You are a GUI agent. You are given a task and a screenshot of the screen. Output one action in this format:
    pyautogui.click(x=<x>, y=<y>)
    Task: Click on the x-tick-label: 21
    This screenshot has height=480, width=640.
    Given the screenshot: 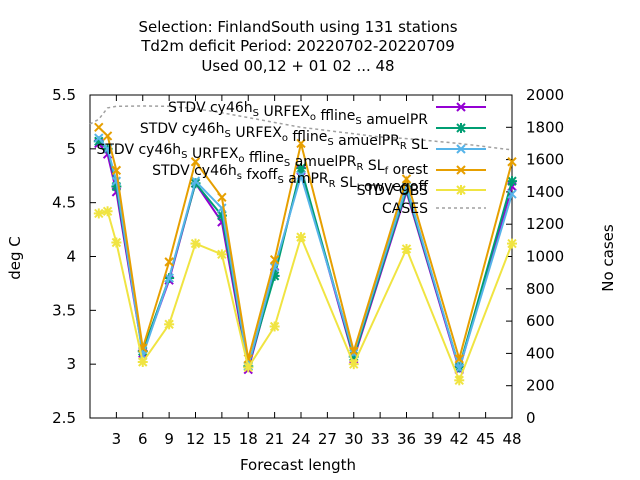 What is the action you would take?
    pyautogui.click(x=274, y=439)
    